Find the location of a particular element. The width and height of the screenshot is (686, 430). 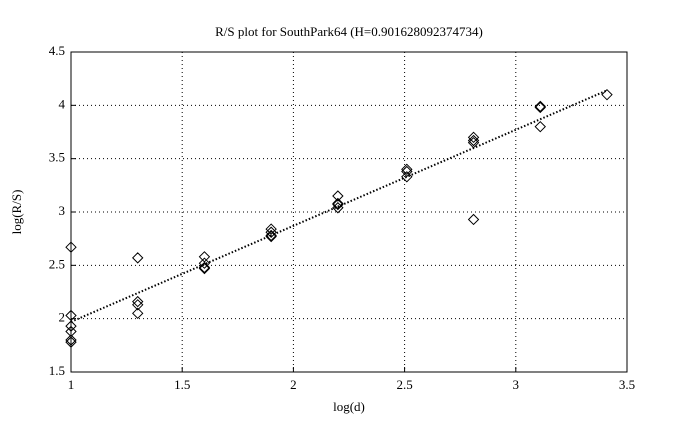

x-axis-label: log(d) is located at coordinates (349, 406).